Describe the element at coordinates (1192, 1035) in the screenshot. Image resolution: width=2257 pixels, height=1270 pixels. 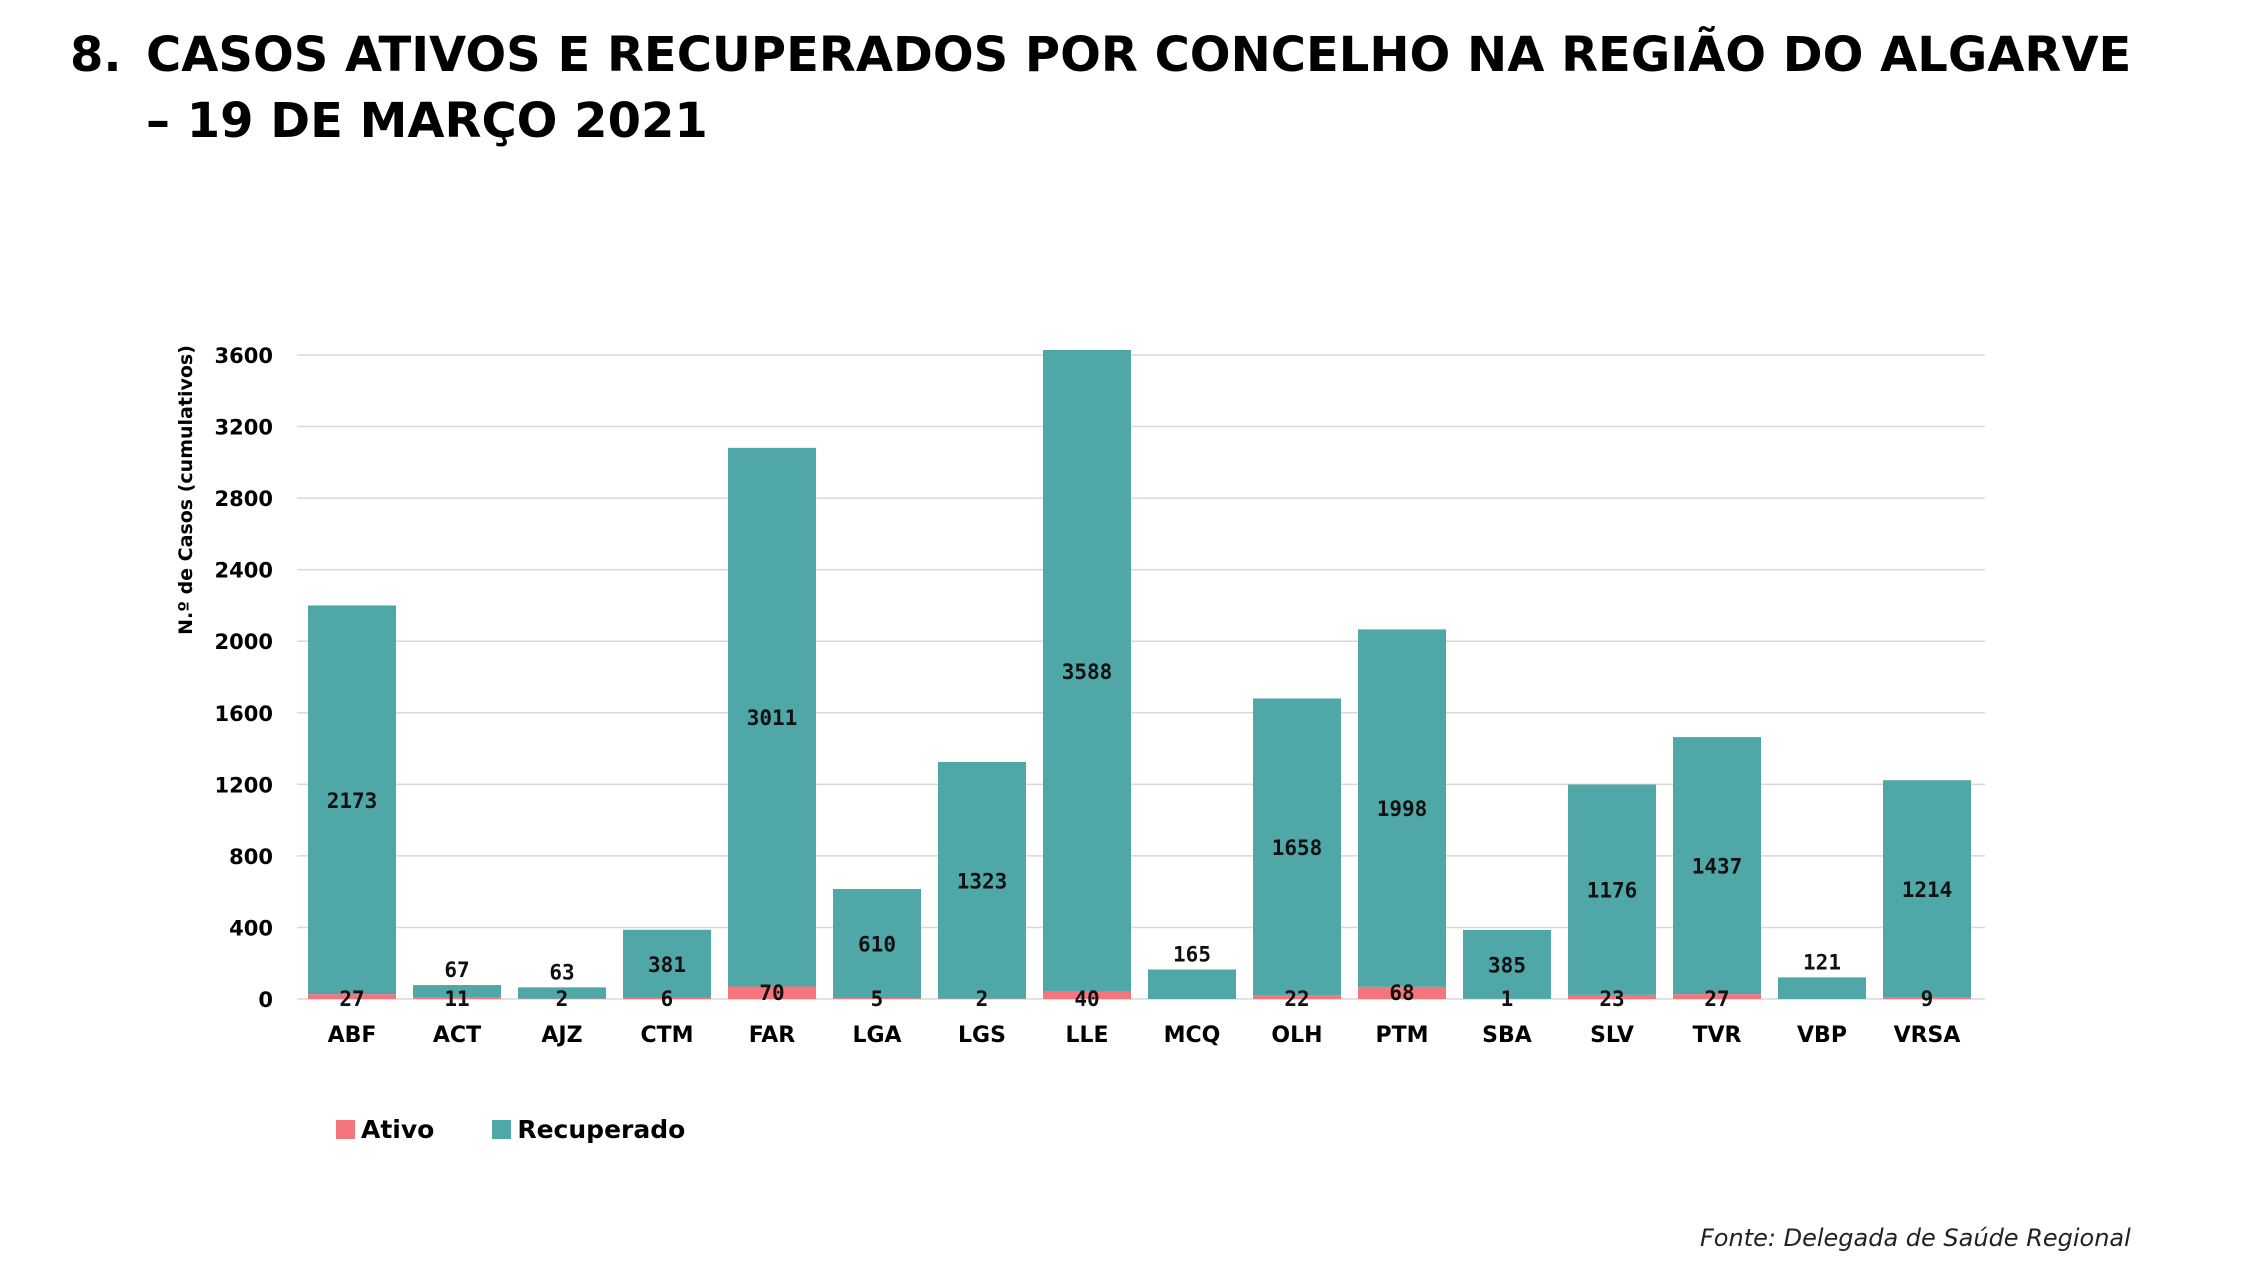
I see `x-tick-label-mcq: MCQ` at that location.